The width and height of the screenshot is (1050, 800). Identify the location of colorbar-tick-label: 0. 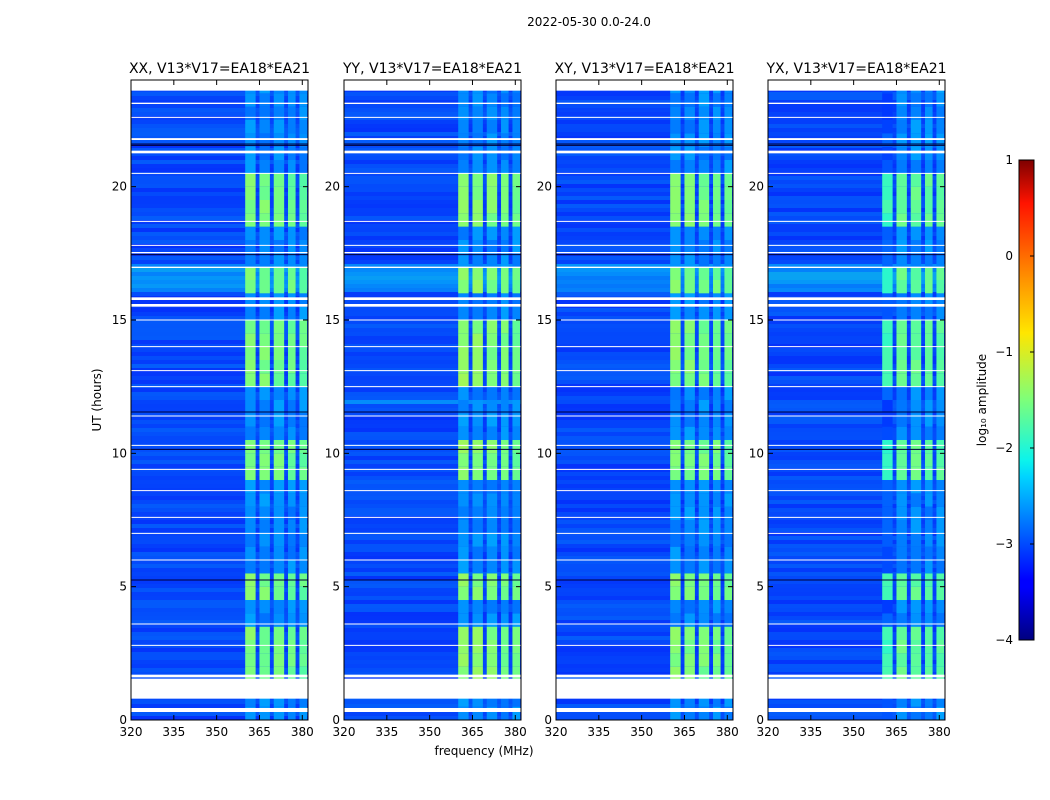
(1009, 256).